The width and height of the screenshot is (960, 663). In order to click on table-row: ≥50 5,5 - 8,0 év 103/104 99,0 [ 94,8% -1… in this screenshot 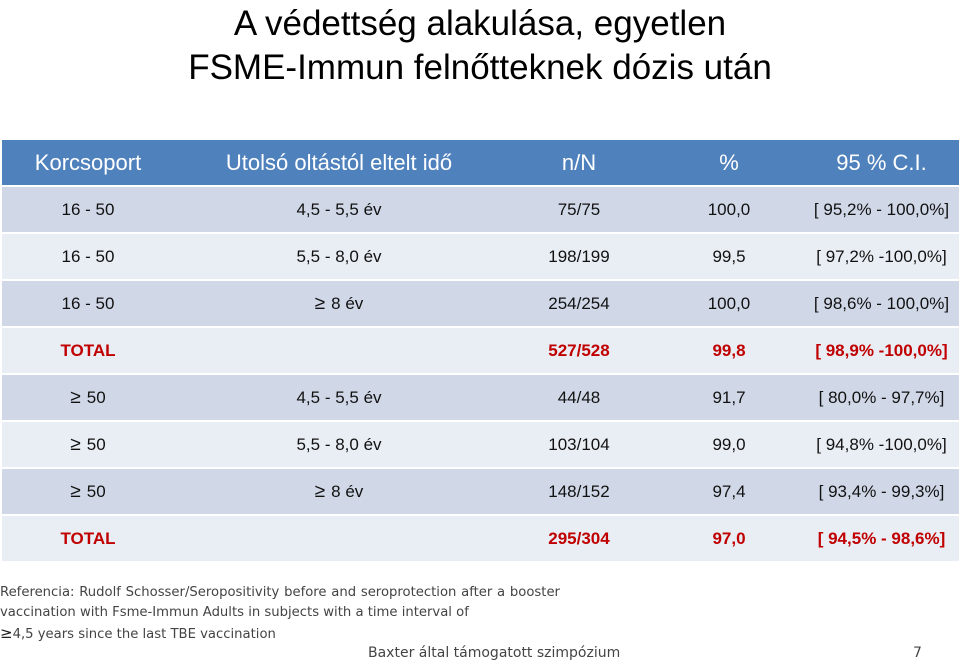, I will do `click(480, 444)`.